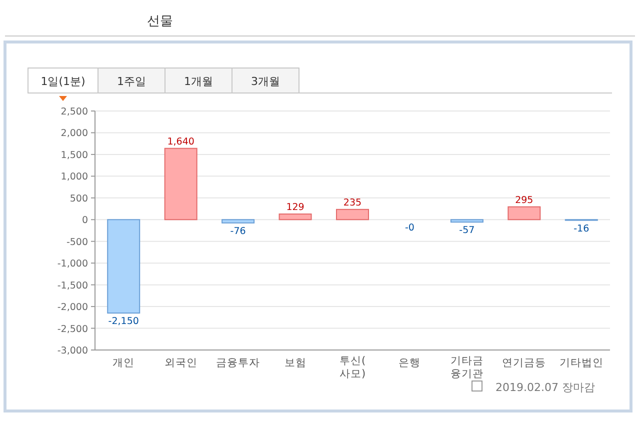 This screenshot has height=421, width=640. Describe the element at coordinates (72, 329) in the screenshot. I see `y-tick-label: -2,500` at that location.